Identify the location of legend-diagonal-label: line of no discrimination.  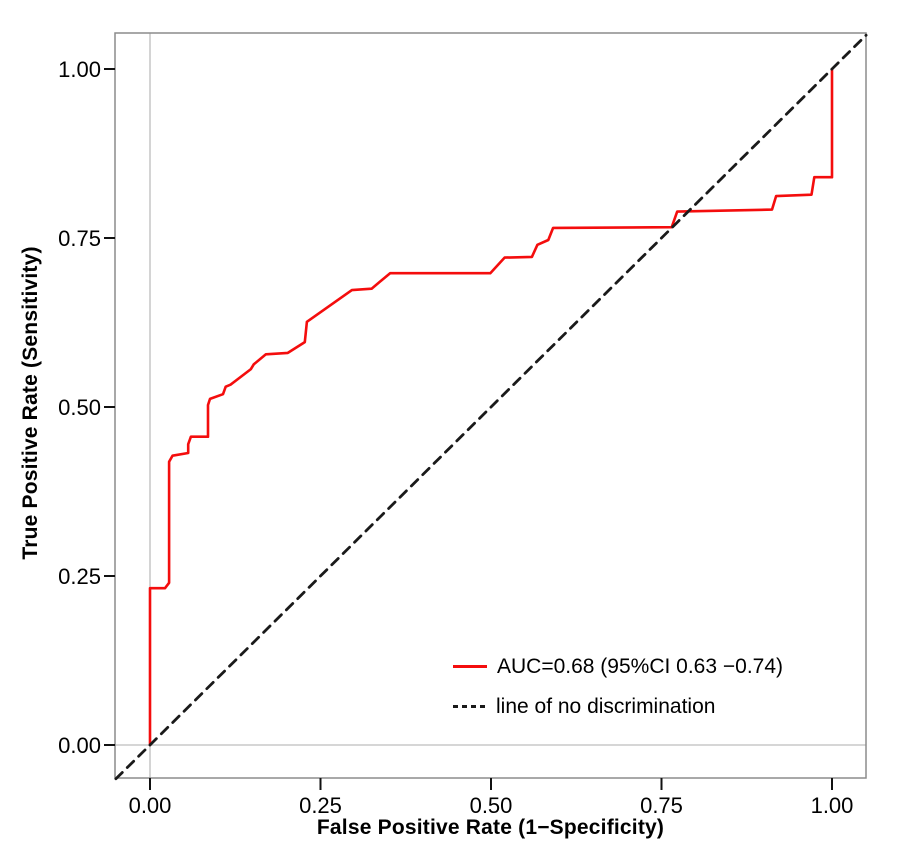
(606, 706).